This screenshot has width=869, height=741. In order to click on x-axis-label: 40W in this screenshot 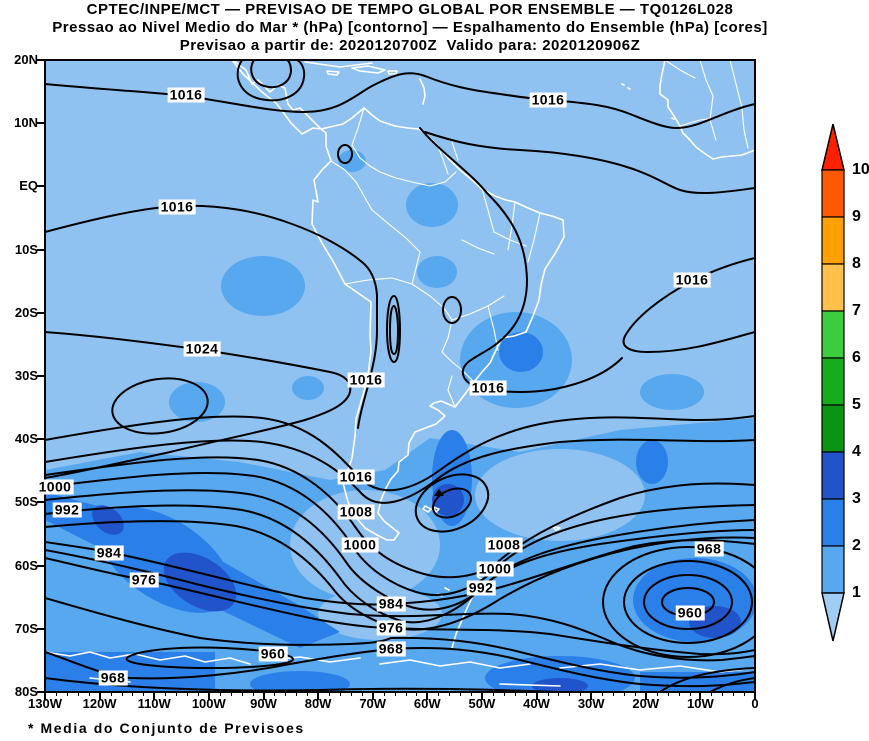, I will do `click(536, 703)`.